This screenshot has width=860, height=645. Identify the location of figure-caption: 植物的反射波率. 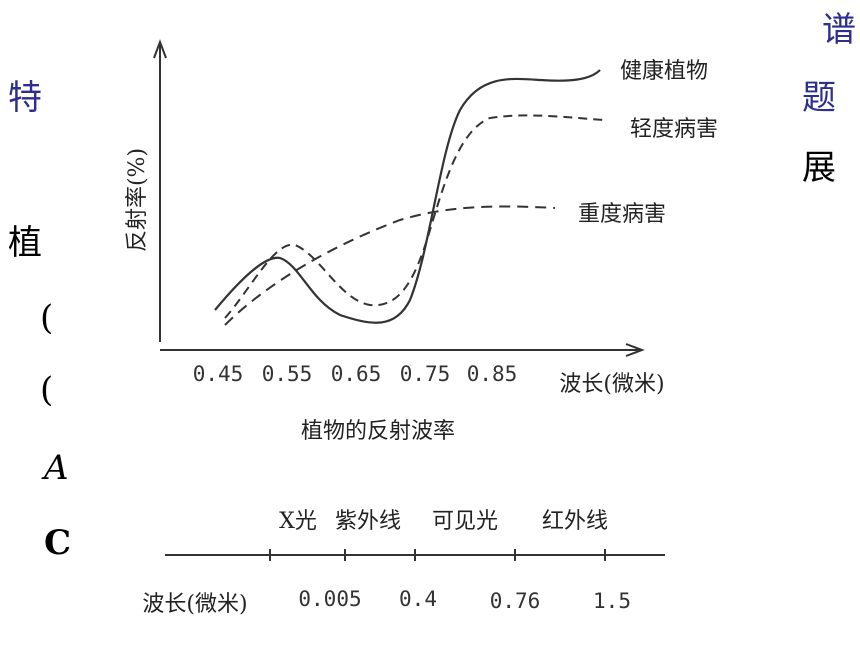
(378, 431).